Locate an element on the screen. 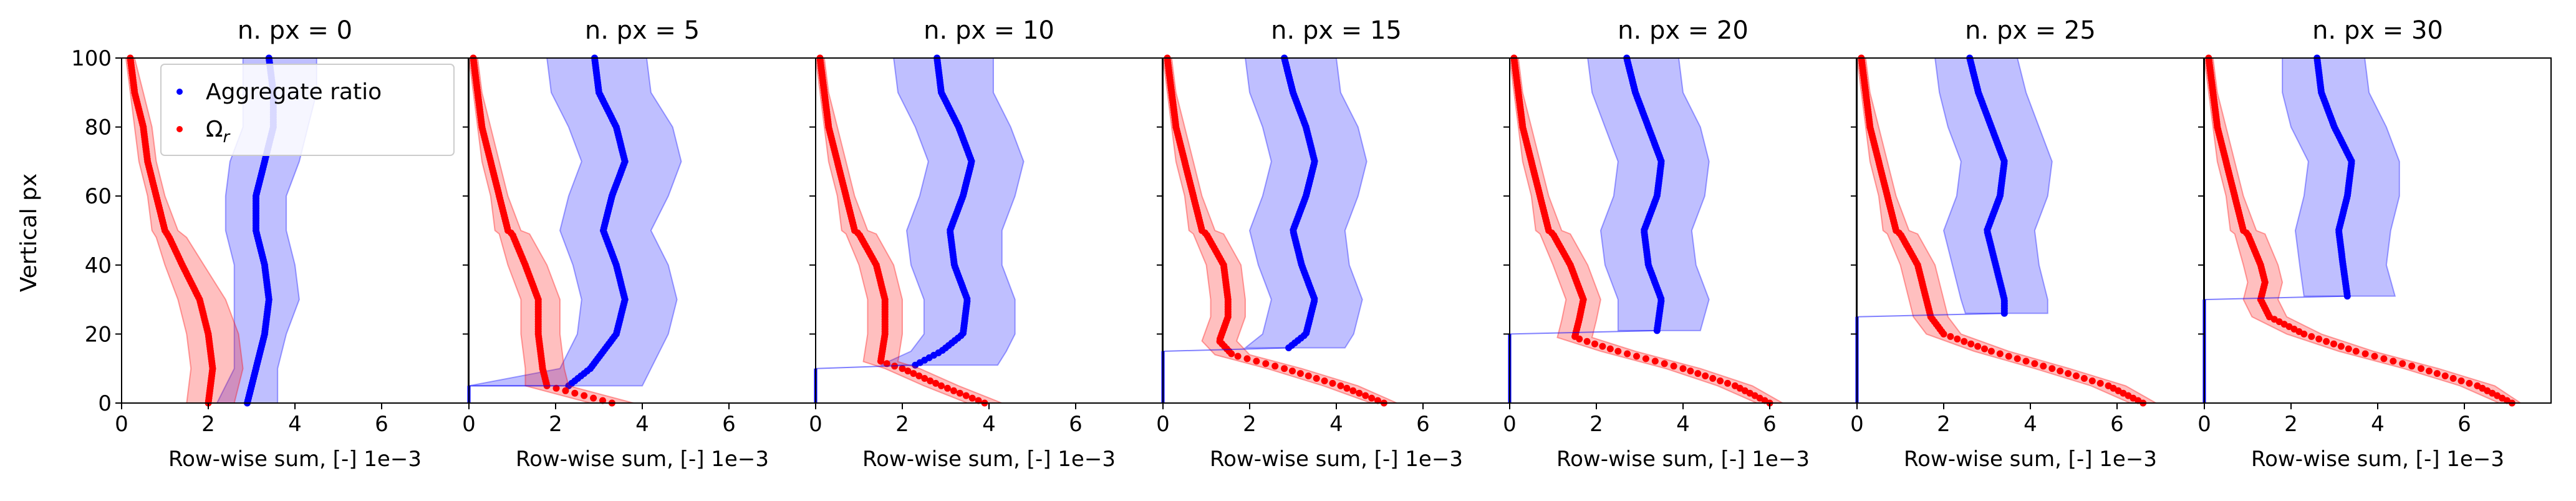 The image size is (2576, 501). subplot-5: n. px = 5 0 2 4 6 Row-wise sum, [-] 1e−3 is located at coordinates (639, 244).